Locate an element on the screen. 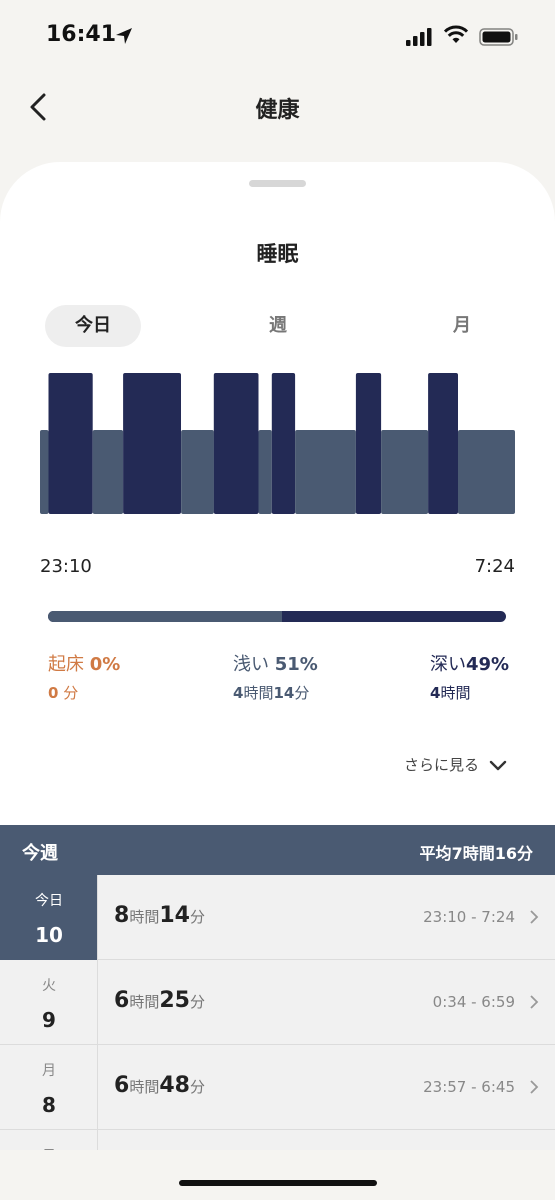 Image resolution: width=555 pixels, height=1200 pixels. tab-week: 週 is located at coordinates (278, 325).